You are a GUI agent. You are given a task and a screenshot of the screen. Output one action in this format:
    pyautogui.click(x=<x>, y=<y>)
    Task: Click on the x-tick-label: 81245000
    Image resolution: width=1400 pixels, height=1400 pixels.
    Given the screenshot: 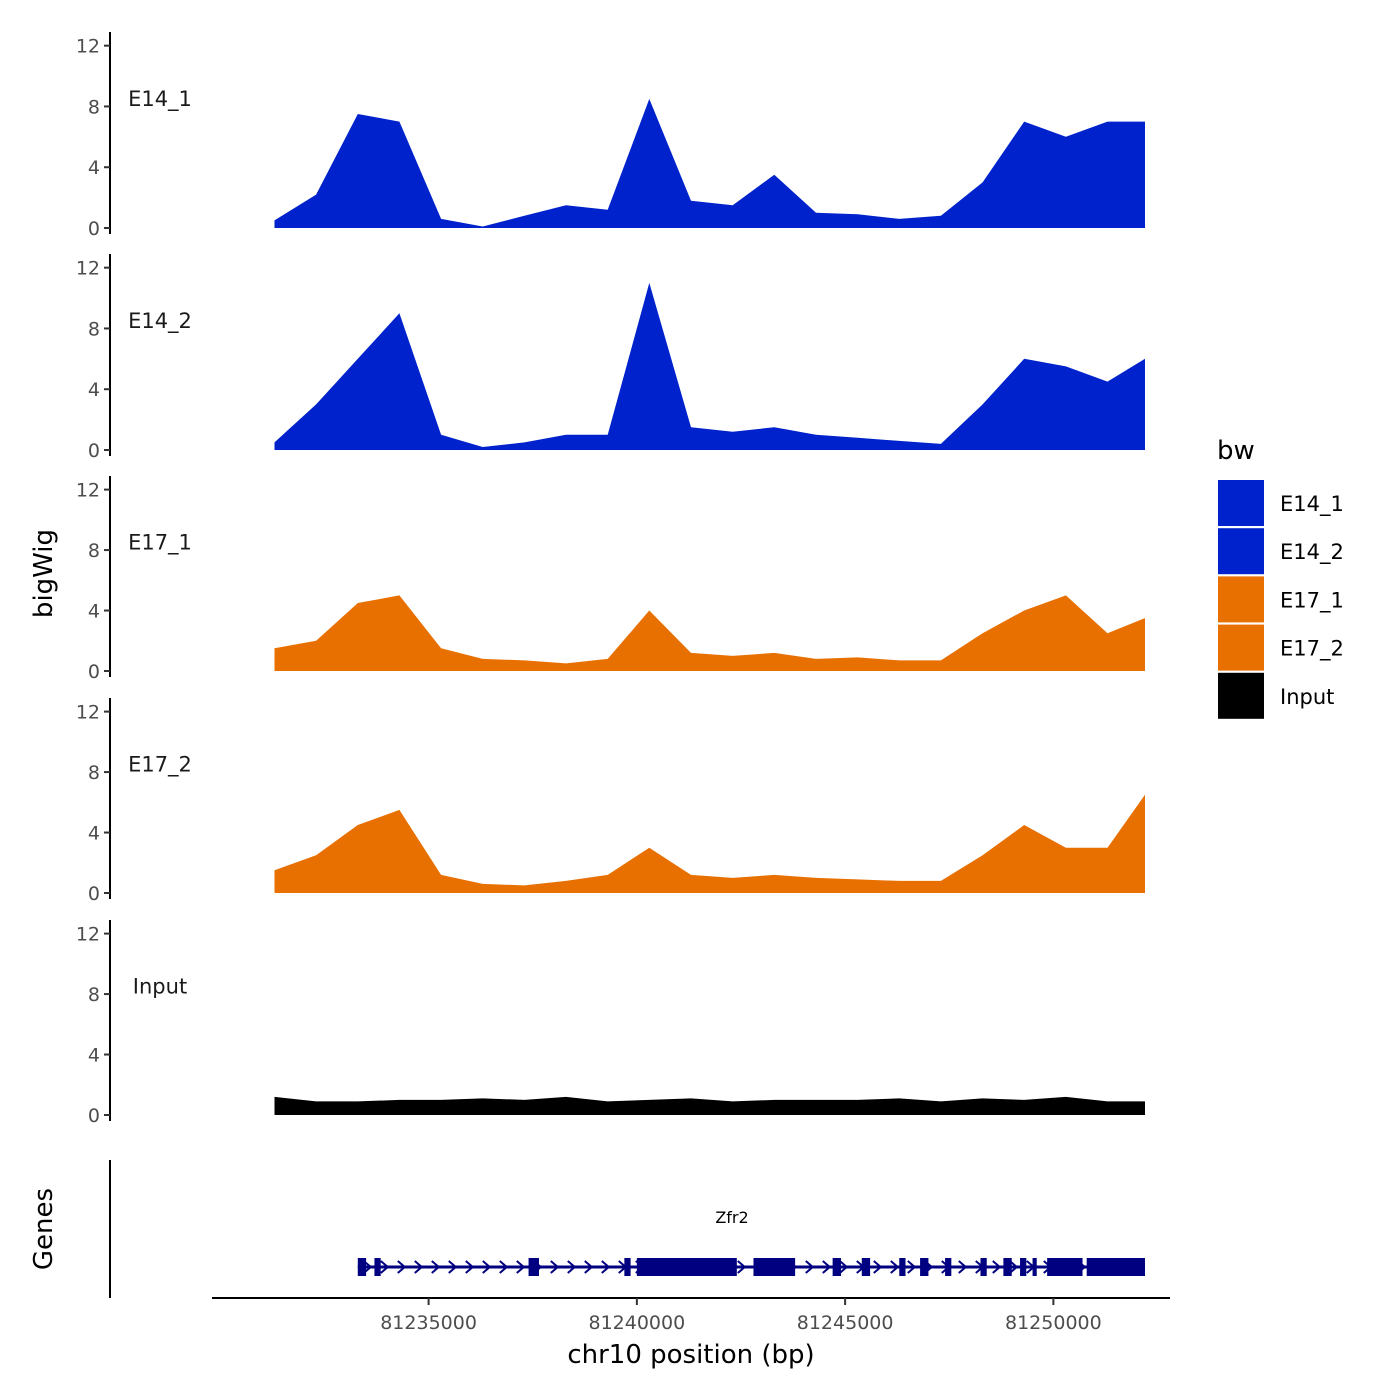 What is the action you would take?
    pyautogui.click(x=845, y=1323)
    